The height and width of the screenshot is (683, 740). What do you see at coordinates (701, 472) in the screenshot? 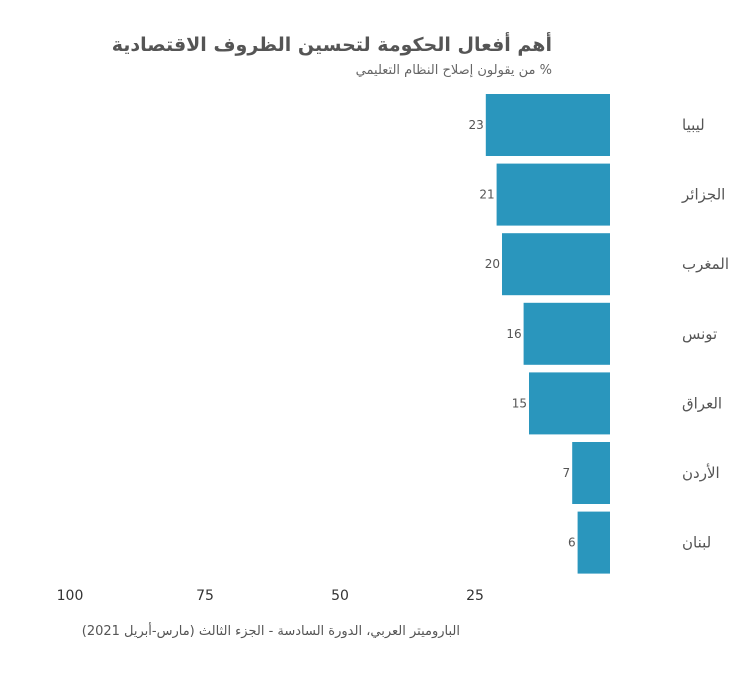
I see `category-label: الأردن` at bounding box center [701, 472].